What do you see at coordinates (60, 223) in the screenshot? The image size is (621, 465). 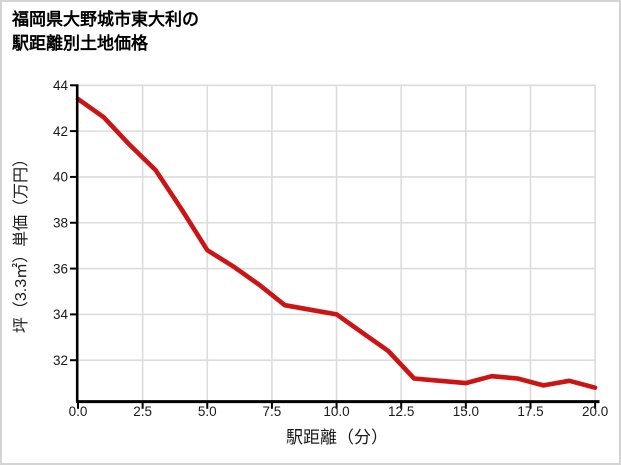 I see `y-tick-label: 38` at bounding box center [60, 223].